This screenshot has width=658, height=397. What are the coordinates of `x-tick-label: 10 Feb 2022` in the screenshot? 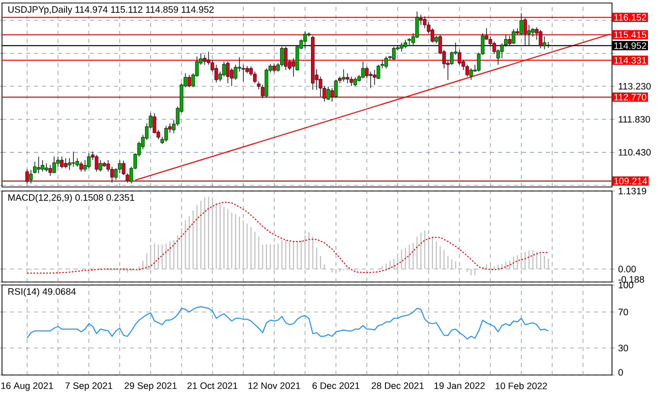 It's located at (521, 386).